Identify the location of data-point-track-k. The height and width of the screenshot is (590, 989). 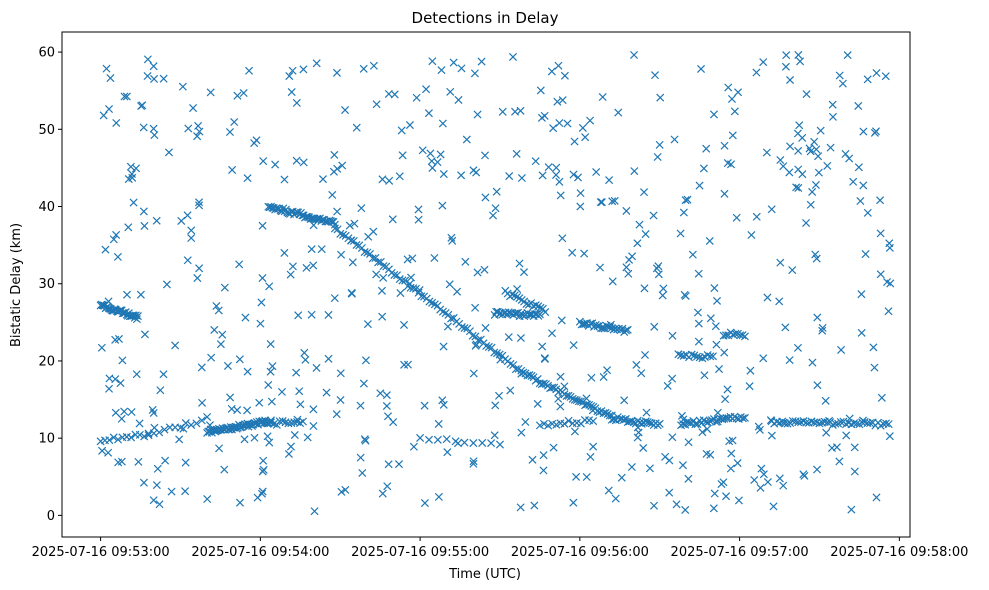
(514, 295).